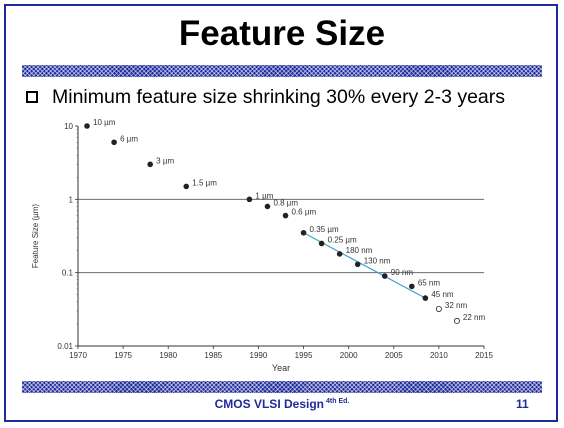 This screenshot has height=428, width=564. What do you see at coordinates (429, 282) in the screenshot?
I see `data-label: 65 nm` at bounding box center [429, 282].